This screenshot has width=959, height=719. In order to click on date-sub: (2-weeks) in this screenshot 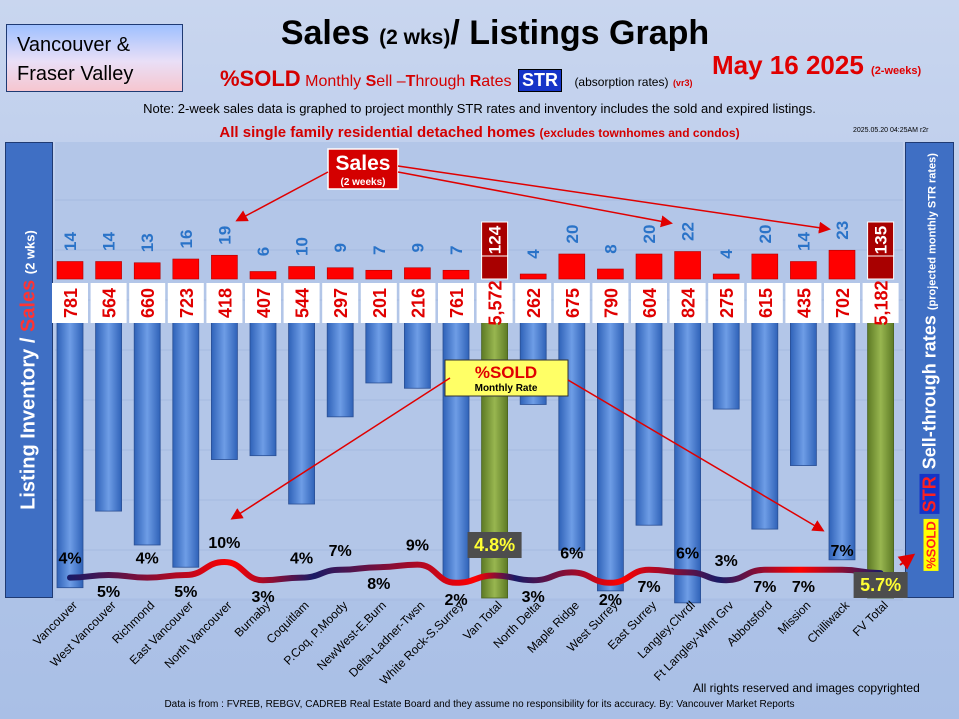, I will do `click(896, 71)`.